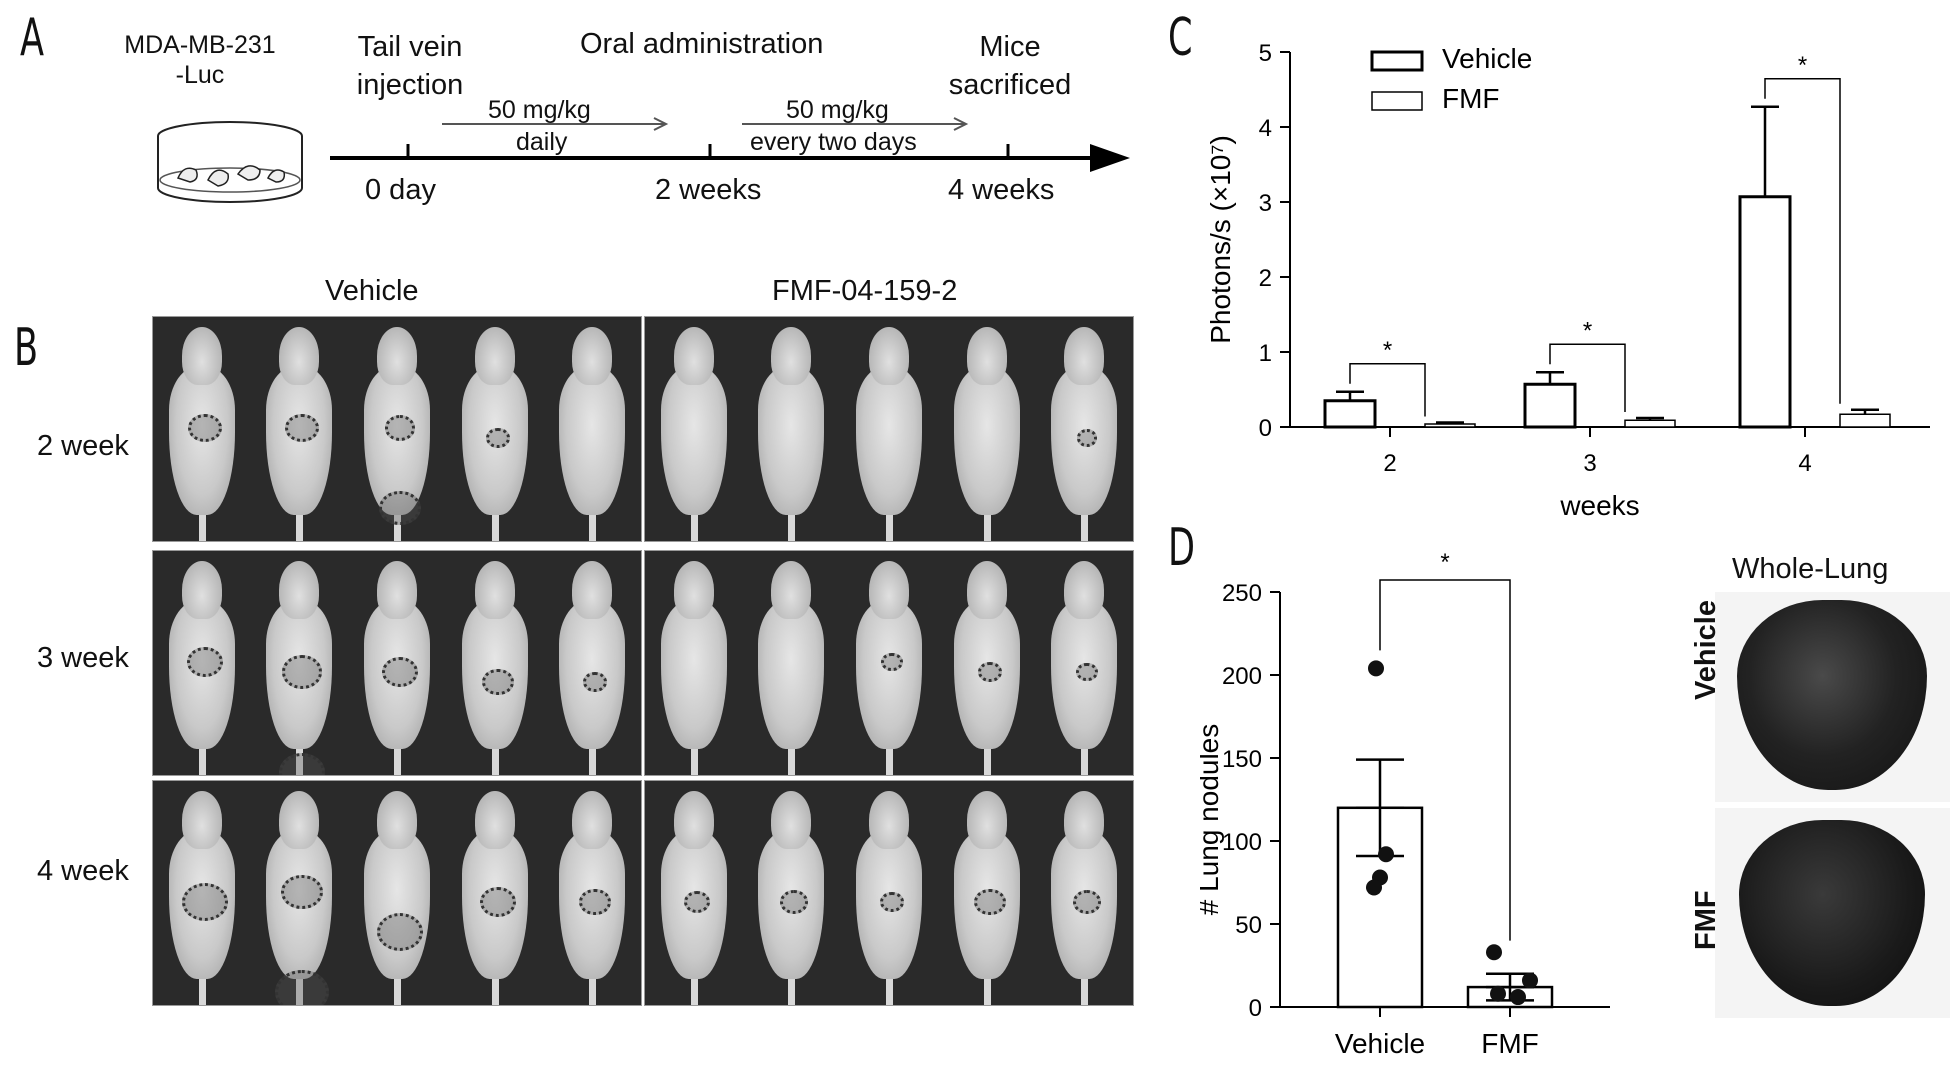 This screenshot has height=1073, width=1957. I want to click on y-tick-label: 250, so click(1242, 593).